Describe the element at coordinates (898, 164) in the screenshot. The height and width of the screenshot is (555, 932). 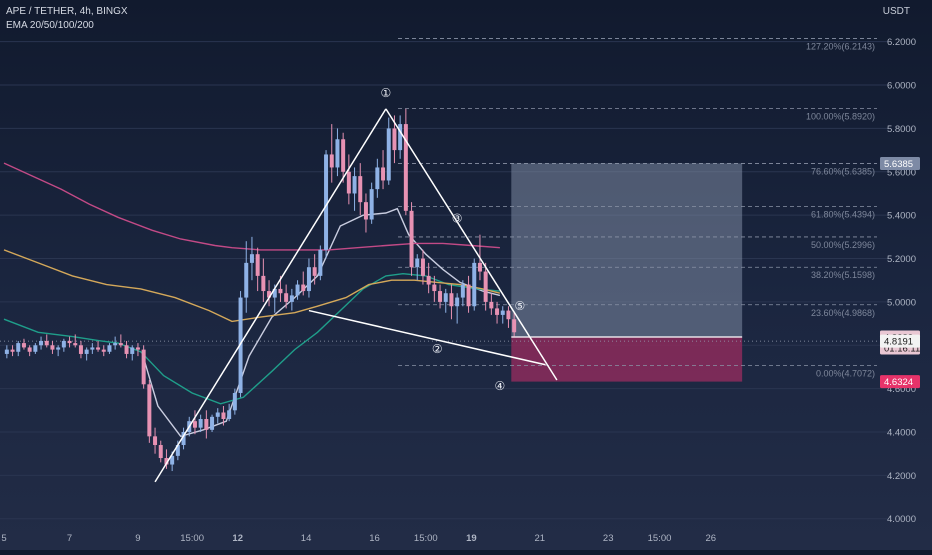
I see `price-tag-label: 5.6385` at that location.